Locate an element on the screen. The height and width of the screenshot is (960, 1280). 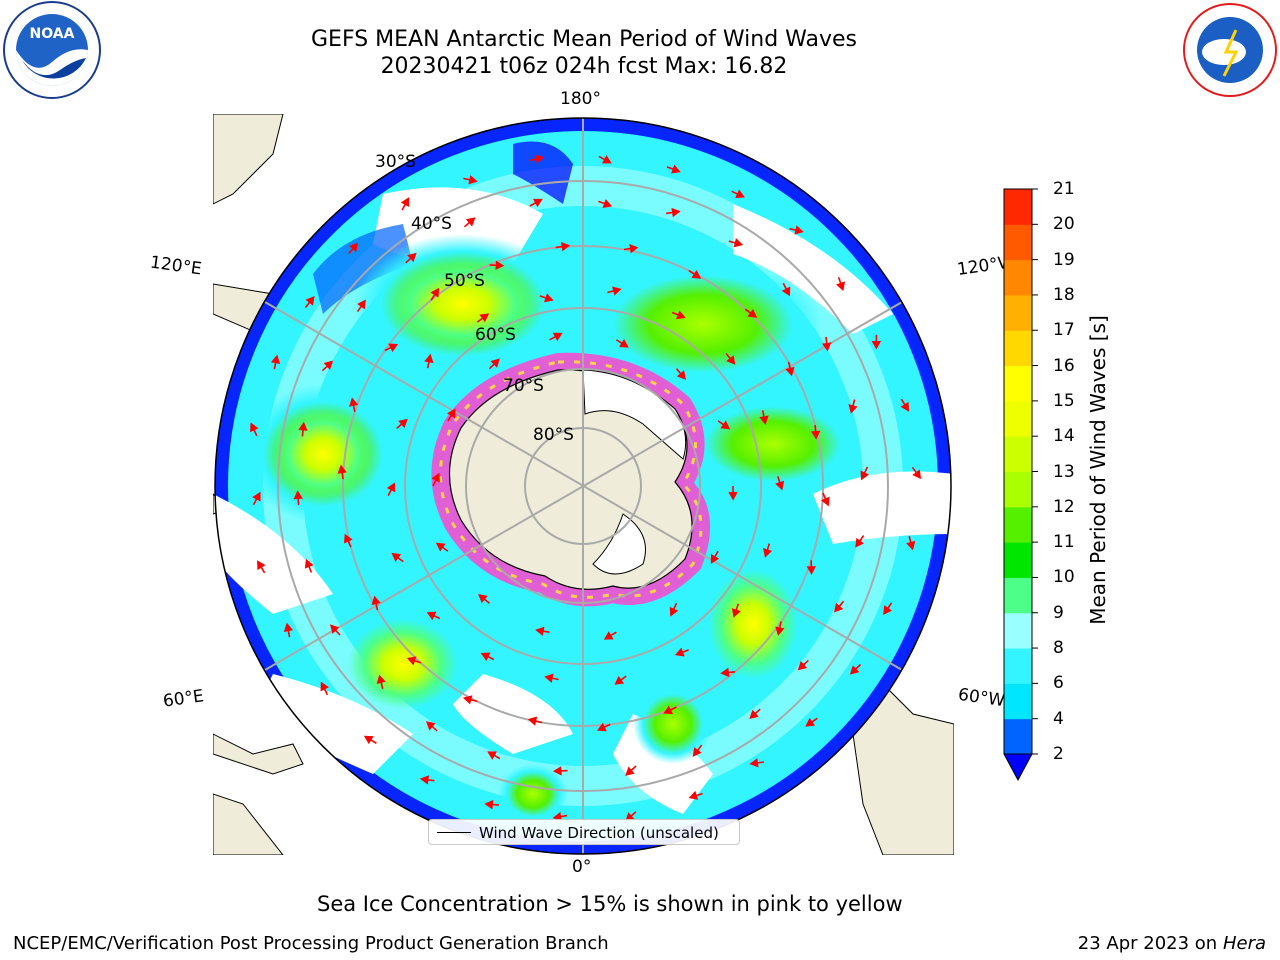
lat-label-60s: 60°S is located at coordinates (495, 335).